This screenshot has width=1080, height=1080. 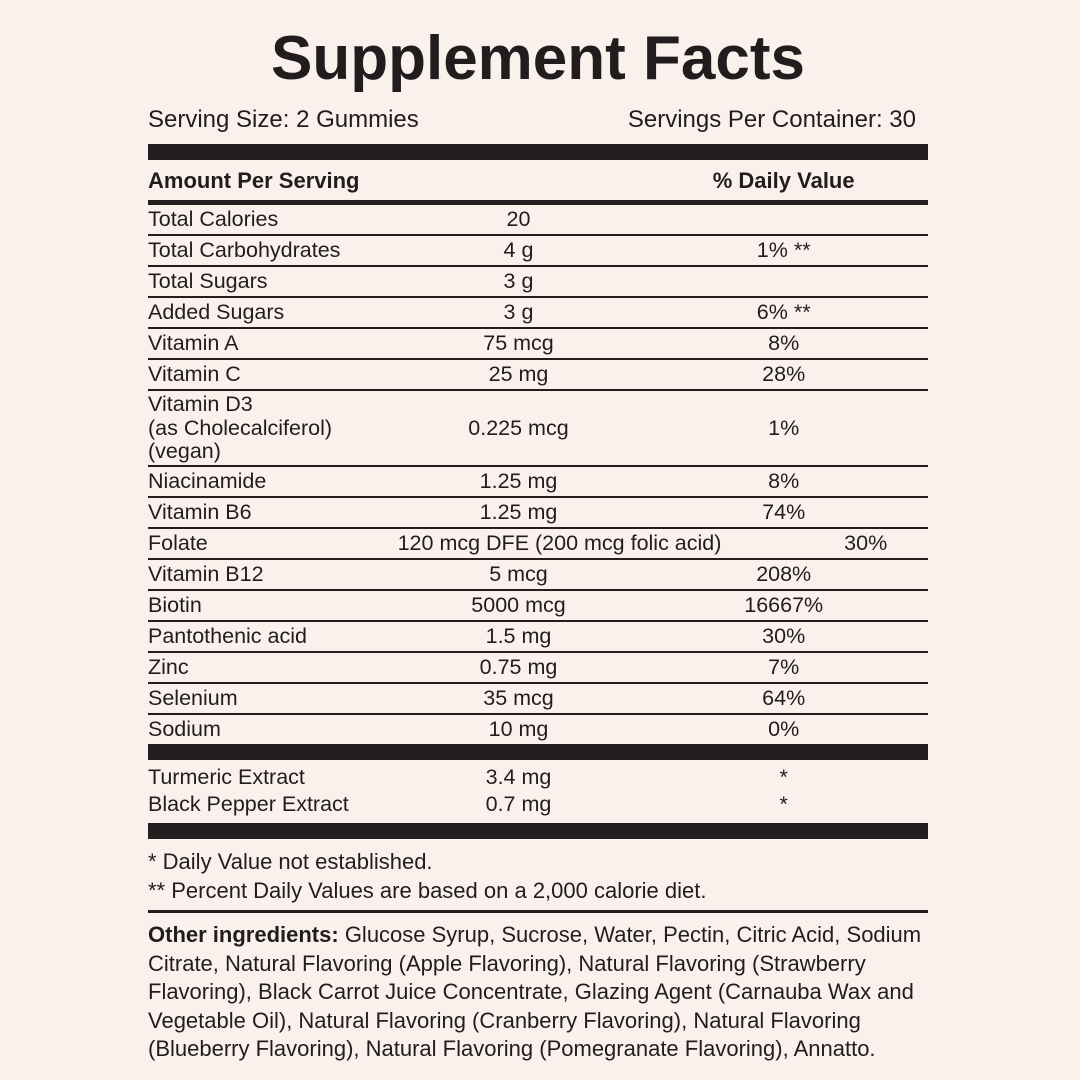 I want to click on table-row: Black Pepper Extract 0.7 mg *, so click(x=538, y=804).